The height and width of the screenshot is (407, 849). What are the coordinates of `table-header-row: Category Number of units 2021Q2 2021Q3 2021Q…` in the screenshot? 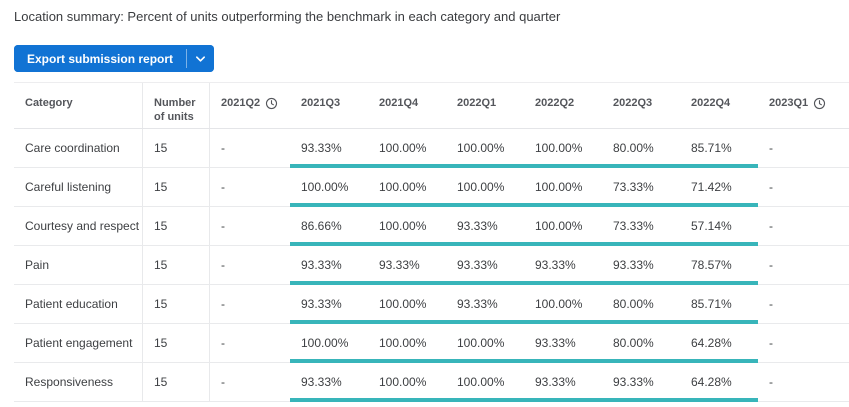 It's located at (431, 106).